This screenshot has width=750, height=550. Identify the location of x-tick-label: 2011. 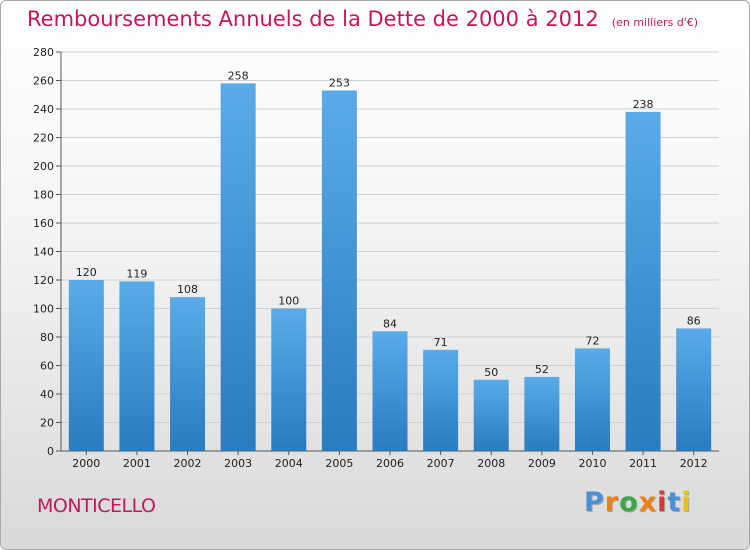
(643, 463).